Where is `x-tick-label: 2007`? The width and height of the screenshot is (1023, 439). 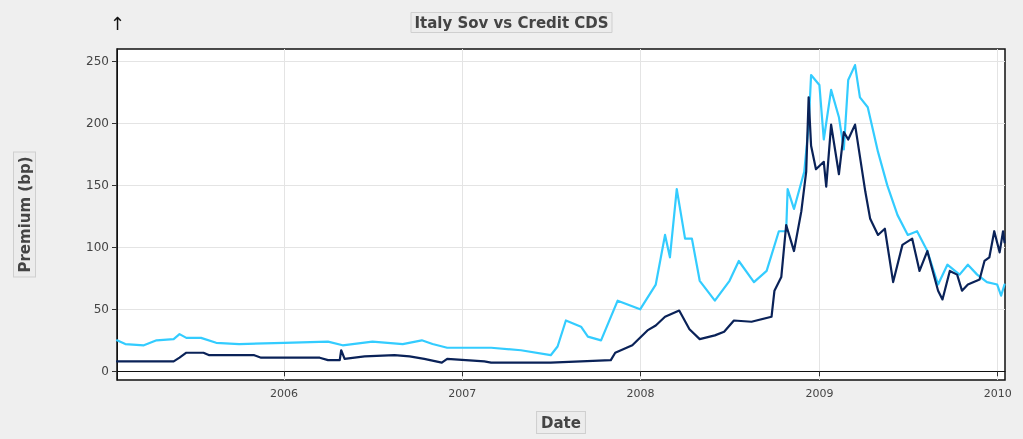 x-tick-label: 2007 is located at coordinates (462, 393).